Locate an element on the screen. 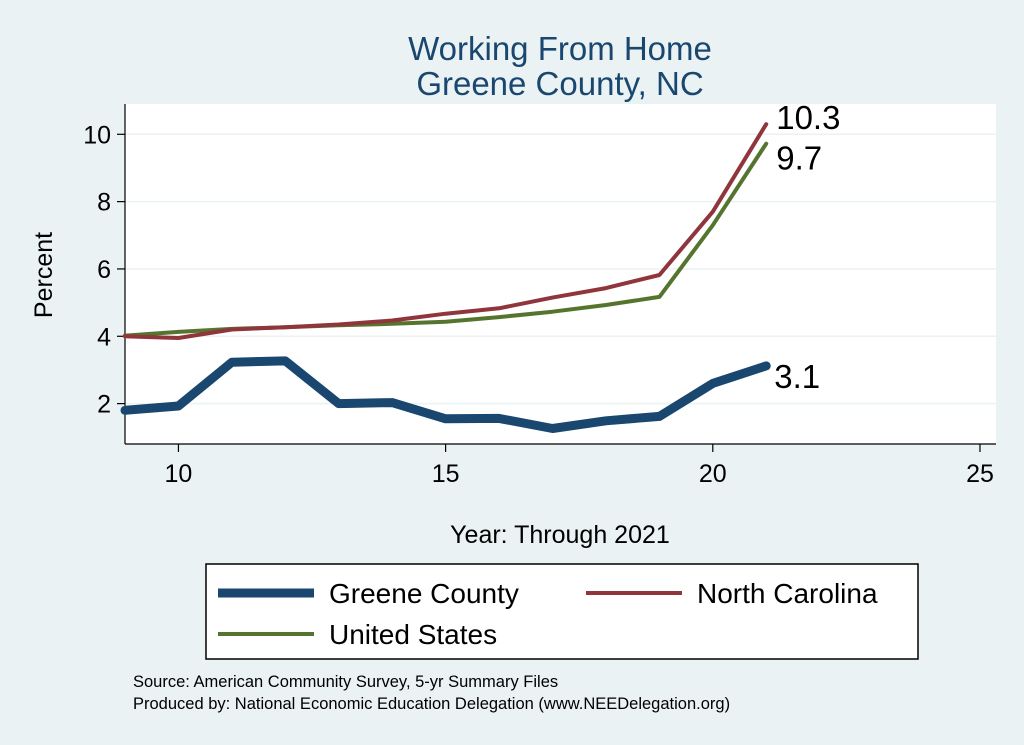 This screenshot has height=745, width=1024. series-line-greene-county is located at coordinates (445, 394).